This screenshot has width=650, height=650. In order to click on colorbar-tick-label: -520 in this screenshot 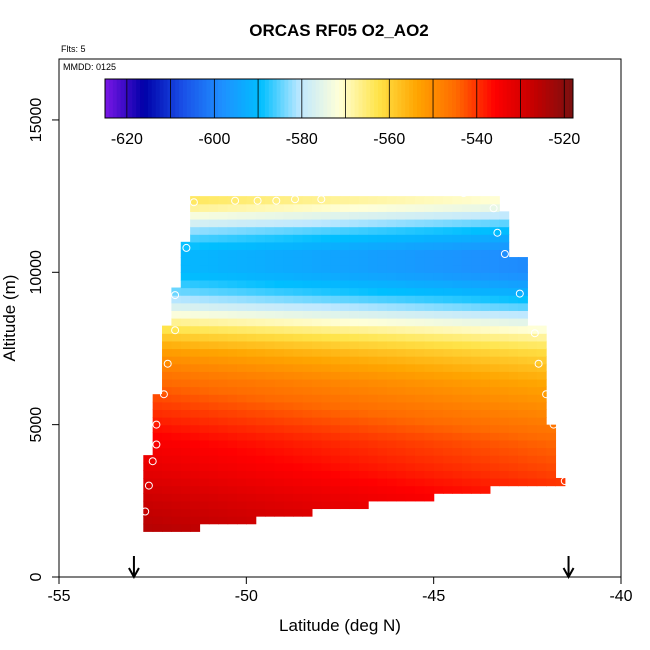, I will do `click(564, 139)`.